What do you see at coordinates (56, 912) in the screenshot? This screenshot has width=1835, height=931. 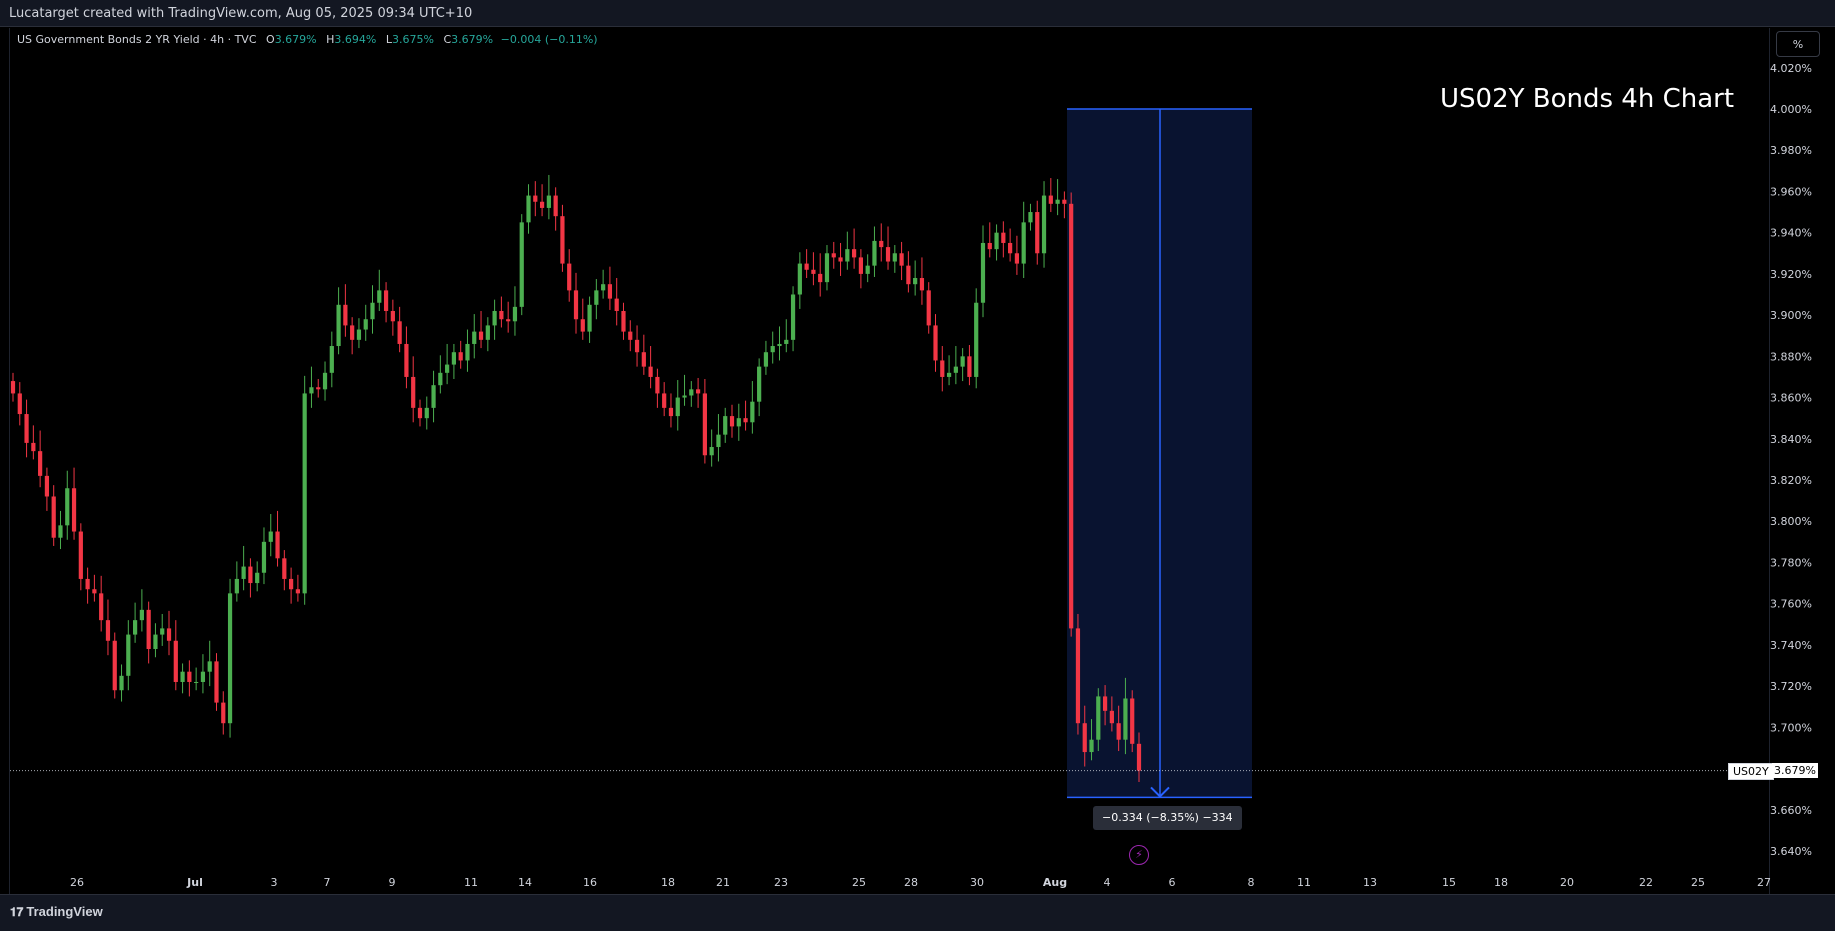 I see `tradingview-logo: 𝟏𝟕 TradingView` at bounding box center [56, 912].